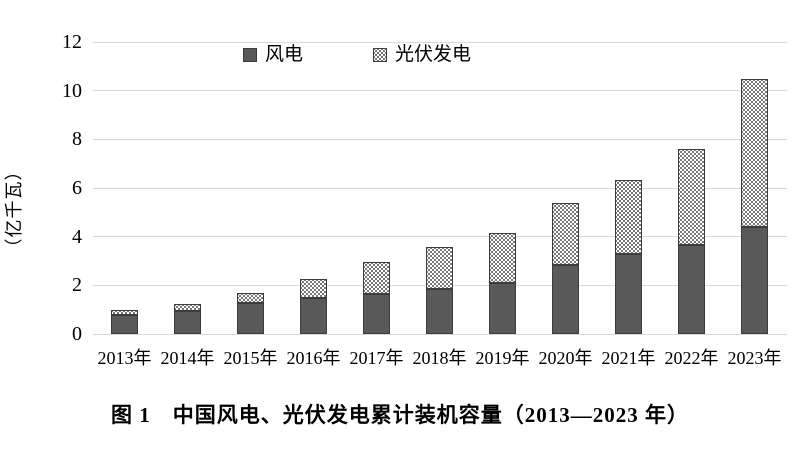  I want to click on pv-legend-swatch-icon, so click(380, 55).